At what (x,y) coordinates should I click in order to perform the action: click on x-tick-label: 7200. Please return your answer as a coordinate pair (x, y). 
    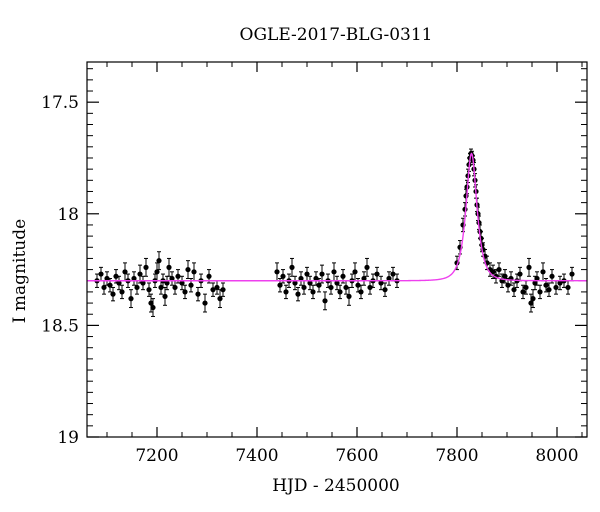
    Looking at the image, I should click on (156, 456).